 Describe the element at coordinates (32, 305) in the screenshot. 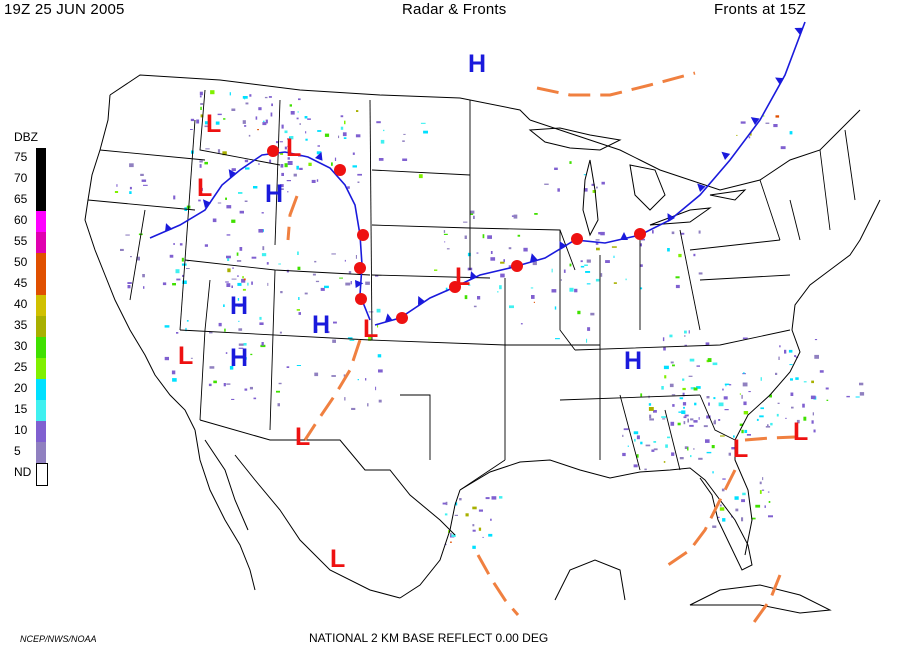

I see `legend-level-40: 40` at that location.